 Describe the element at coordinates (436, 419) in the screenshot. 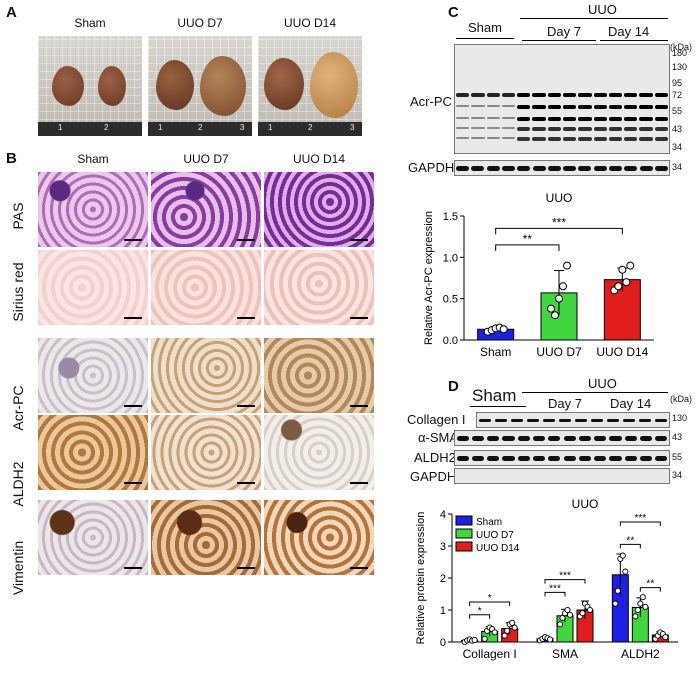

I see `blot-label-collagen: Collagen I` at that location.